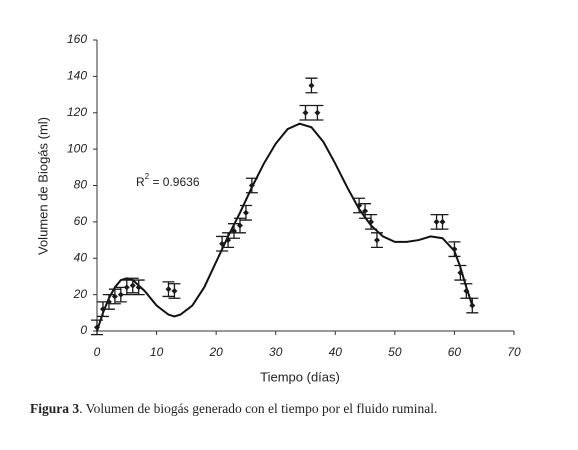  I want to click on caption-label: Figura 3, so click(54, 408).